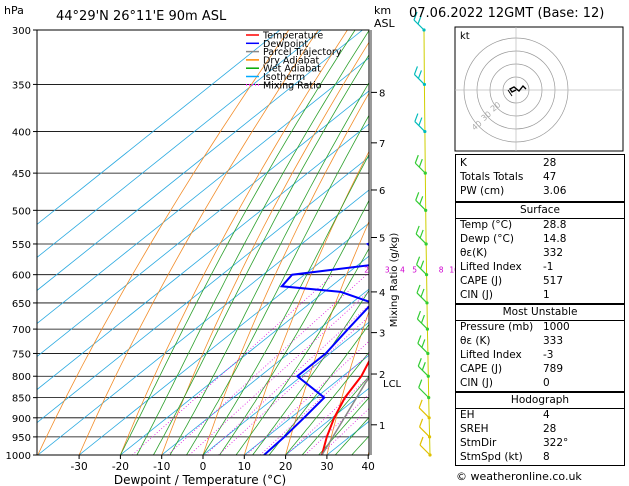  Describe the element at coordinates (244, 467) in the screenshot. I see `temperature-tick-label: 10` at that location.